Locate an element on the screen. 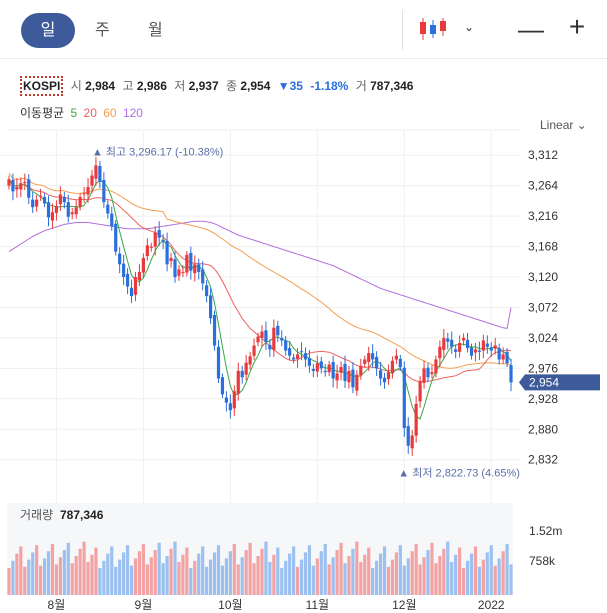  moving-average-legend: 이동평균 5 20 60 120 is located at coordinates (83, 112).